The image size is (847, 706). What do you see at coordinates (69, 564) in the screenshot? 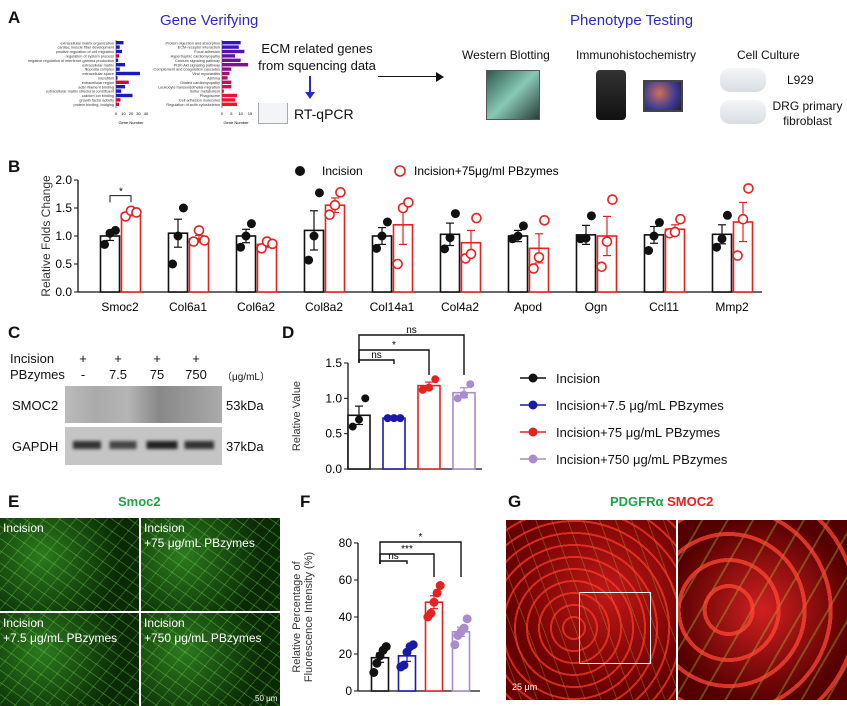
I see `e-image-incision: Incision` at bounding box center [69, 564].